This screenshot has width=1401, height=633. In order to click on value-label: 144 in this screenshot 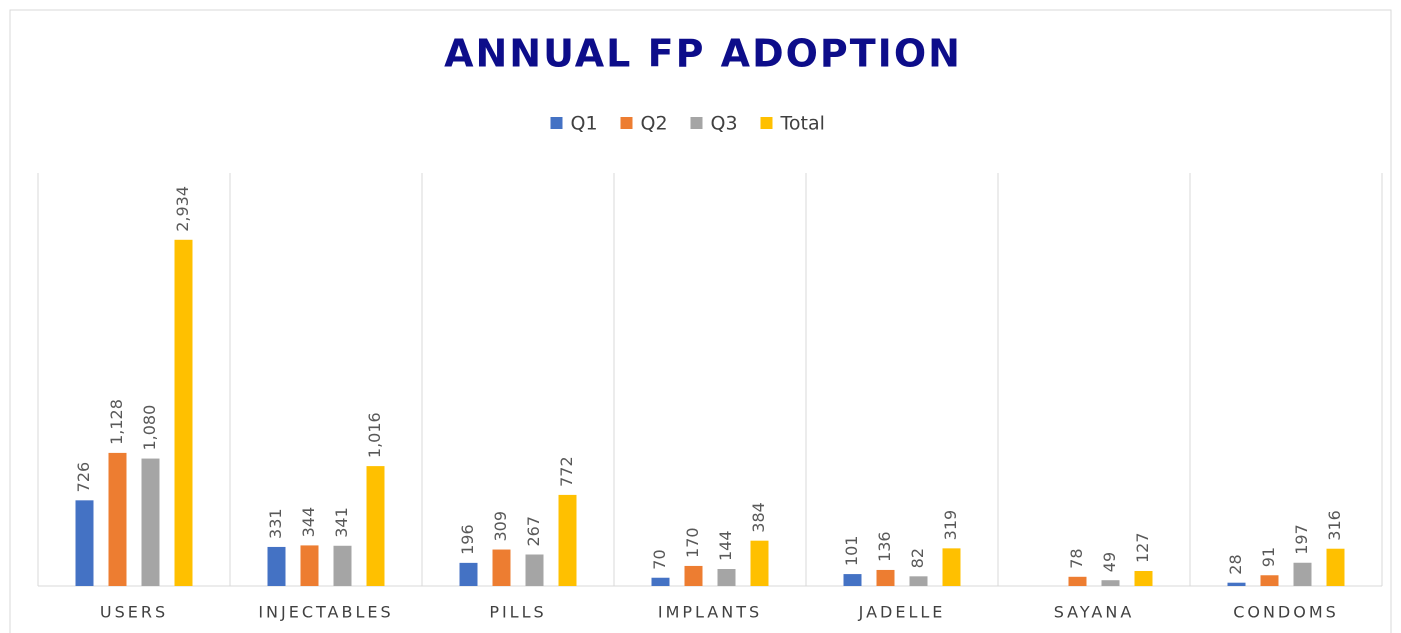, I will do `click(725, 545)`.